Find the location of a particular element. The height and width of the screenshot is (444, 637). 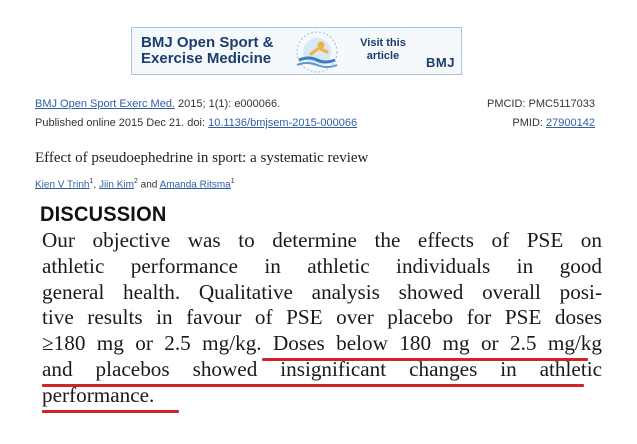

banner-title-line1: BMJ Open Sport & is located at coordinates (207, 42).